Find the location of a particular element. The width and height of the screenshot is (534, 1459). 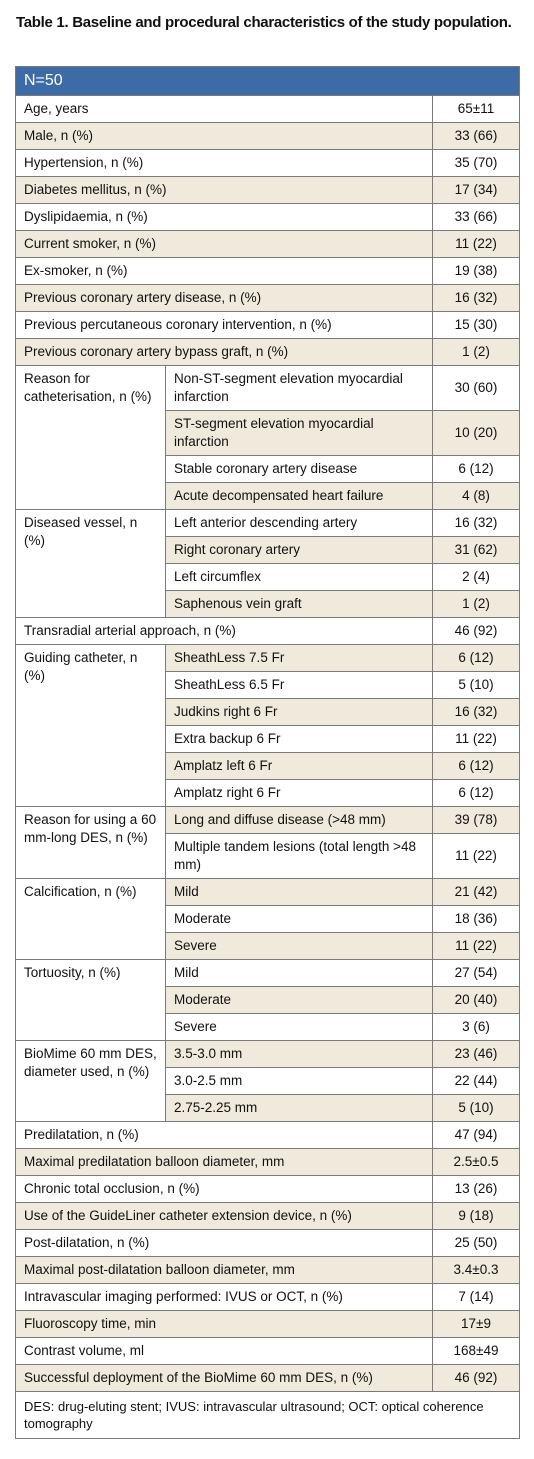

row-label: SheathLess 7.5 Fr is located at coordinates (299, 658).